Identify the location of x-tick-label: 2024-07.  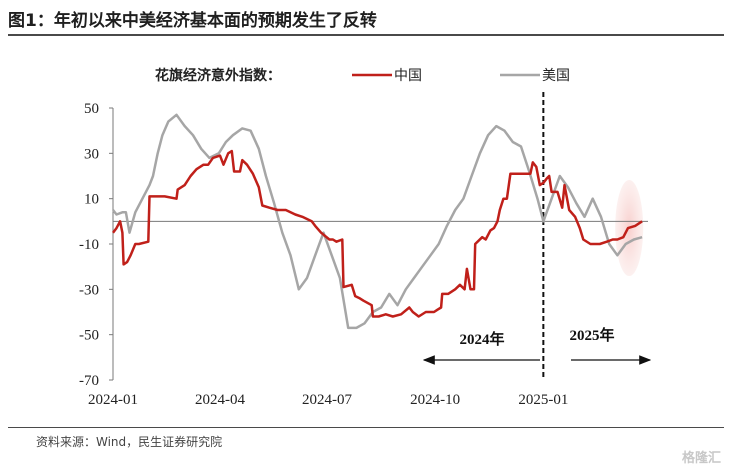
(327, 400).